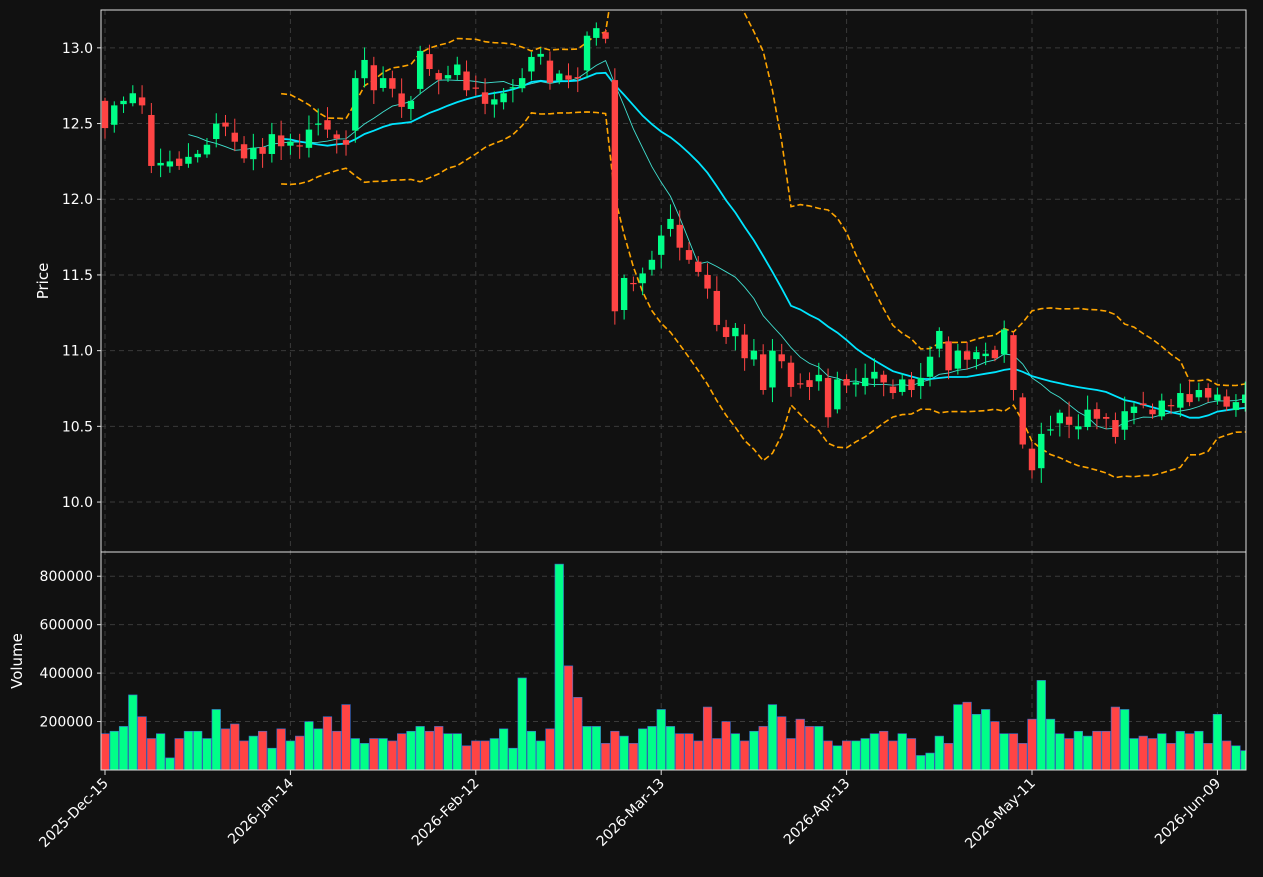 The width and height of the screenshot is (1263, 877). What do you see at coordinates (43, 281) in the screenshot?
I see `price-axis-title: Price` at bounding box center [43, 281].